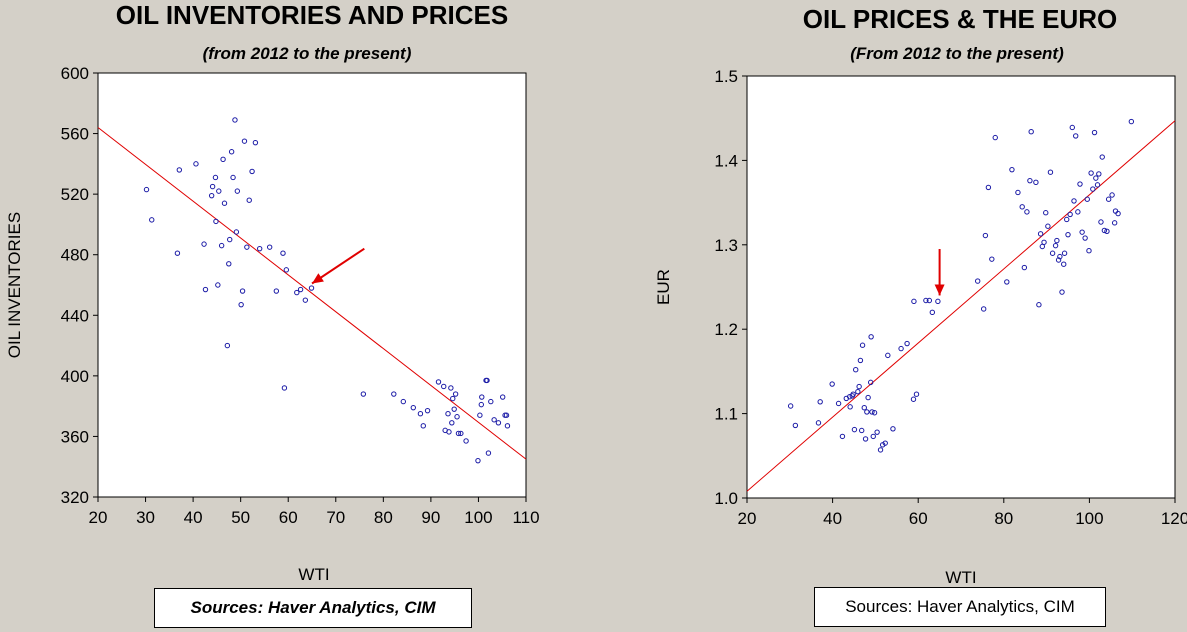  Describe the element at coordinates (145, 517) in the screenshot. I see `x-tick-label: 30` at that location.